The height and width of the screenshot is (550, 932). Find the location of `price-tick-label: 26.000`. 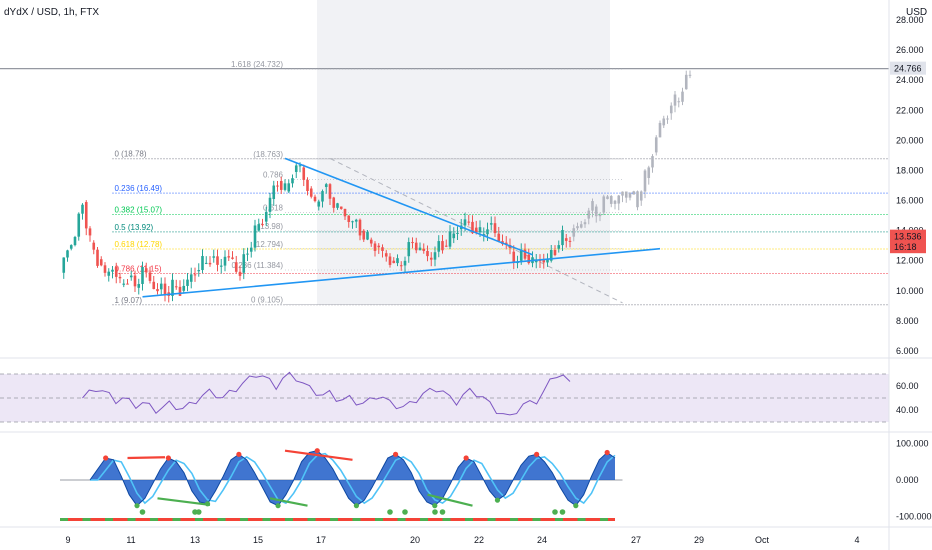

price-tick-label: 26.000 is located at coordinates (910, 50).